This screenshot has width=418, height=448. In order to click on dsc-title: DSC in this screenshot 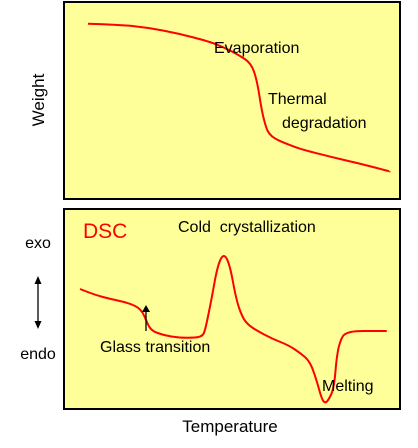, I will do `click(105, 231)`.